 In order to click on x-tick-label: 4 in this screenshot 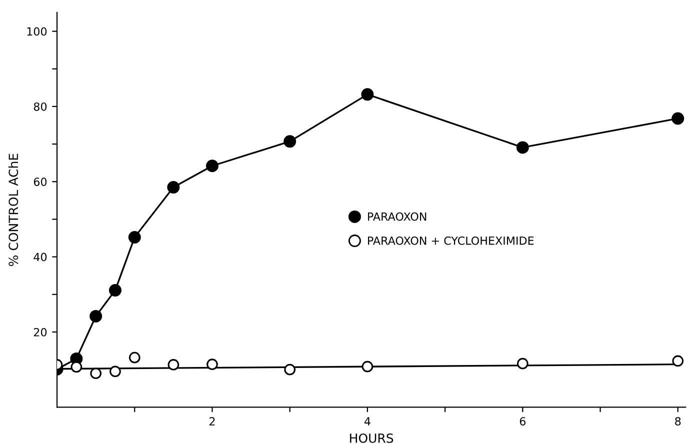, I will do `click(367, 421)`.